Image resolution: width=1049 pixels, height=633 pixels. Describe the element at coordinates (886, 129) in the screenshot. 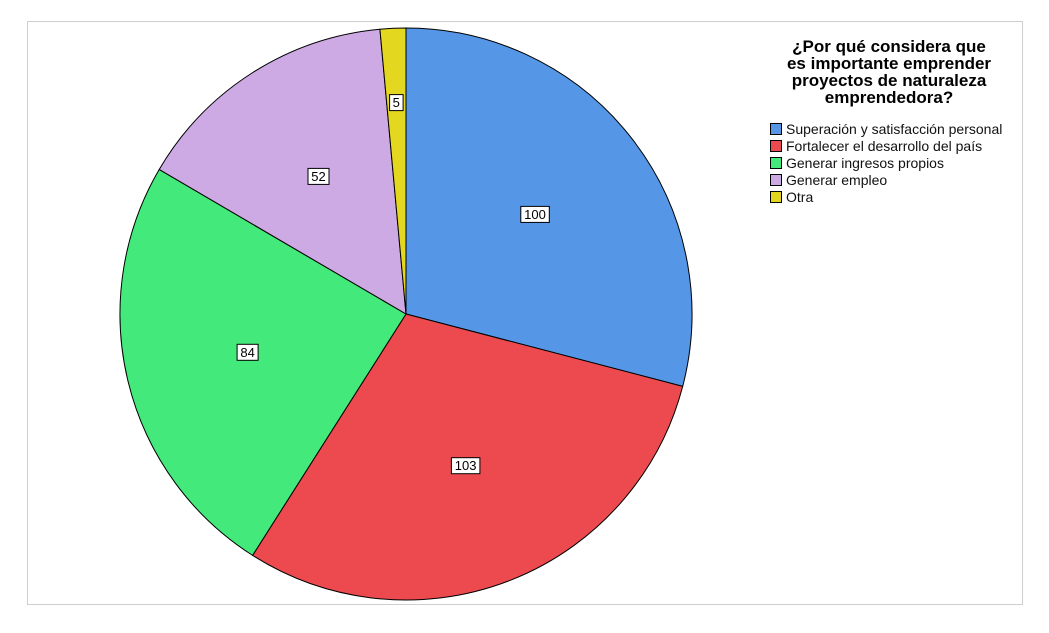

I see `legend-item-superacion: Superación y satisfacción personal` at that location.